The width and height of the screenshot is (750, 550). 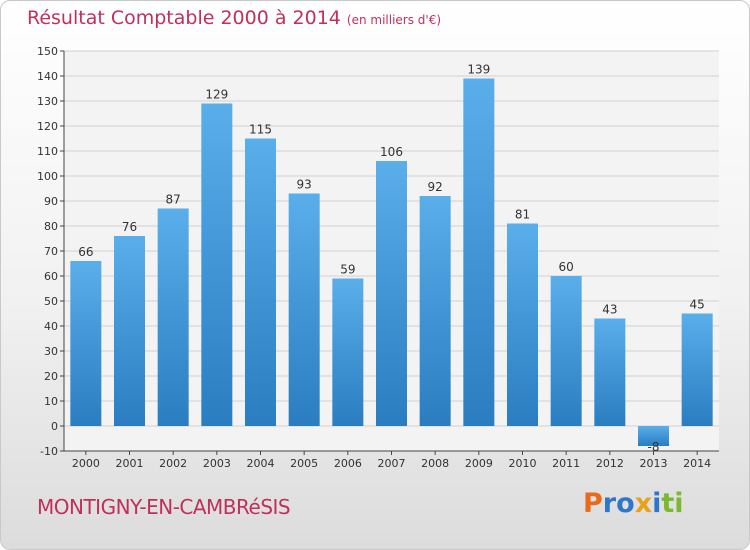 What do you see at coordinates (51, 376) in the screenshot?
I see `y-tick-label: 20` at bounding box center [51, 376].